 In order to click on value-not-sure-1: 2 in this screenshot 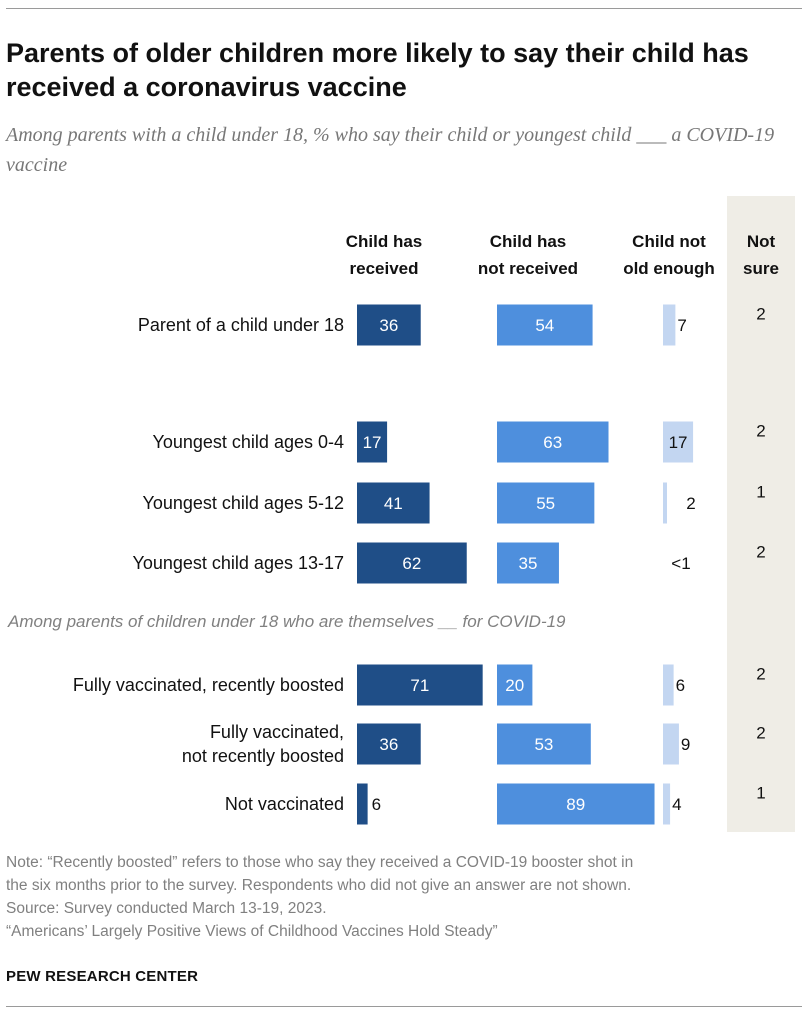, I will do `click(760, 431)`.